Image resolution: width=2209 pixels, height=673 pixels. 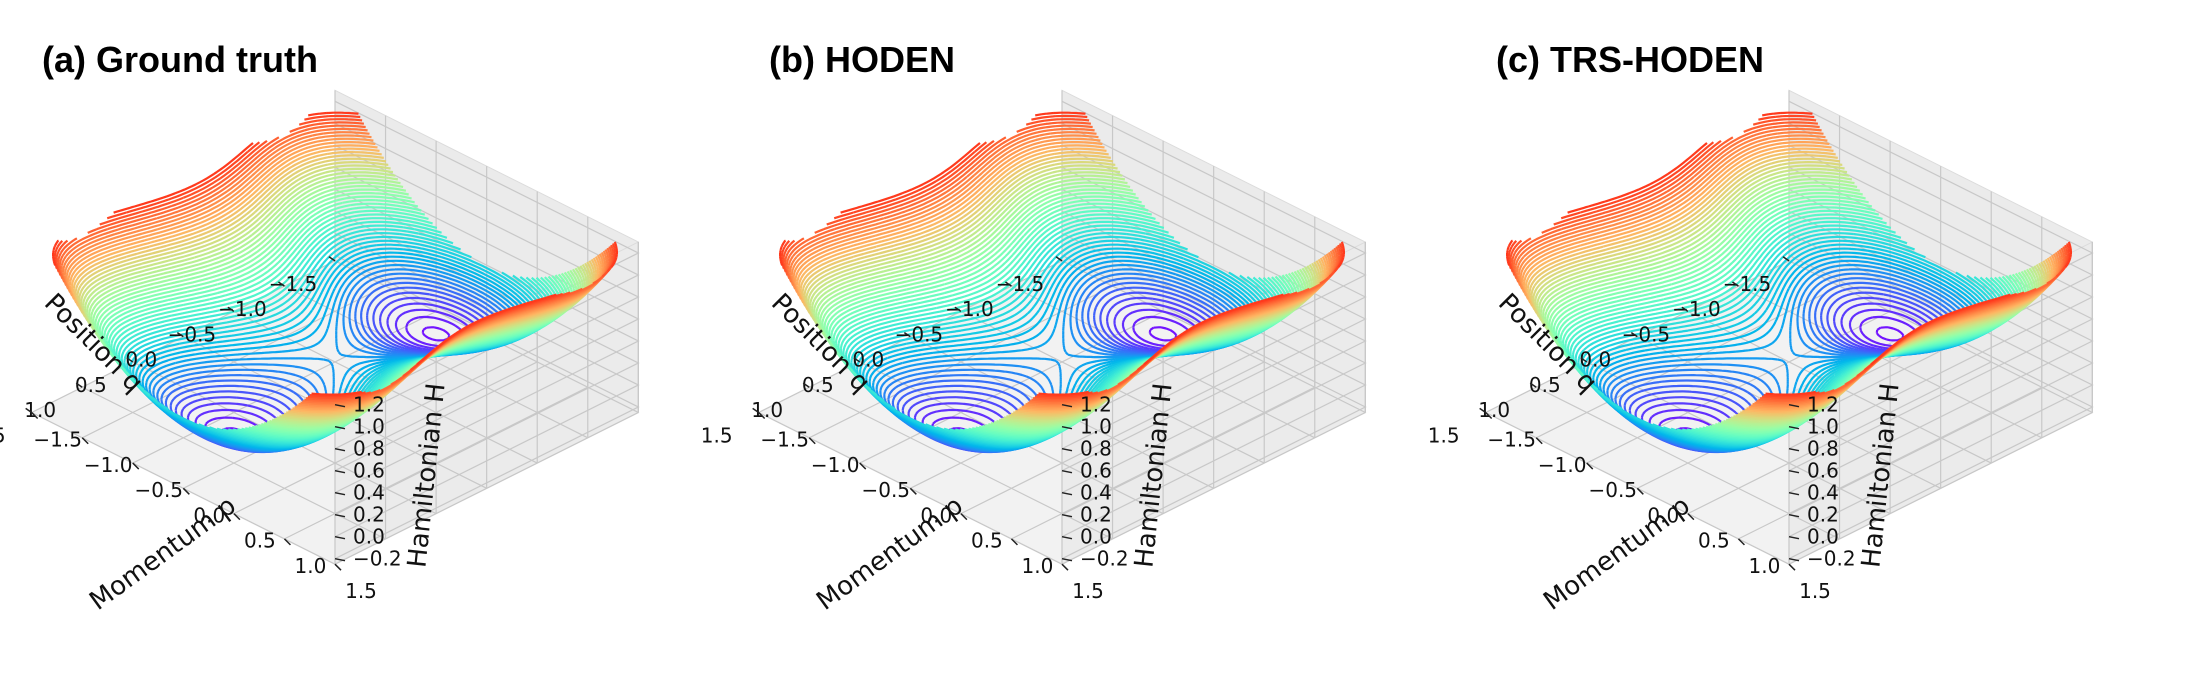 What do you see at coordinates (180, 59) in the screenshot?
I see `panel-title: (a) Ground truth` at bounding box center [180, 59].